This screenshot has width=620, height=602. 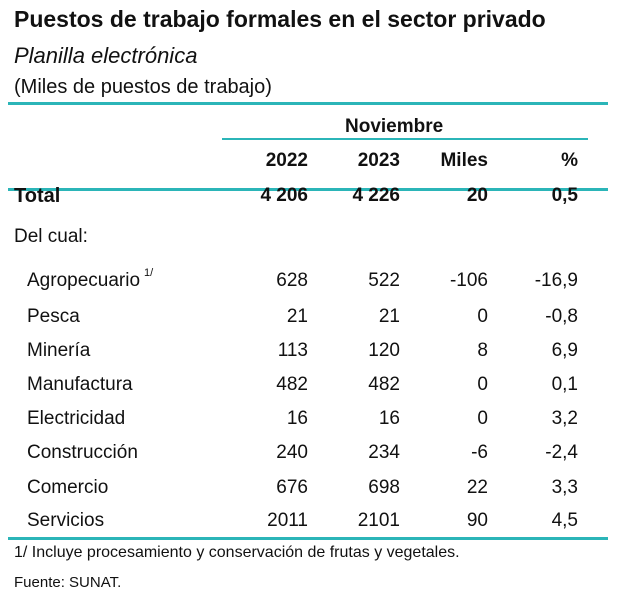 I want to click on footnote-marker: 1/, so click(x=149, y=273).